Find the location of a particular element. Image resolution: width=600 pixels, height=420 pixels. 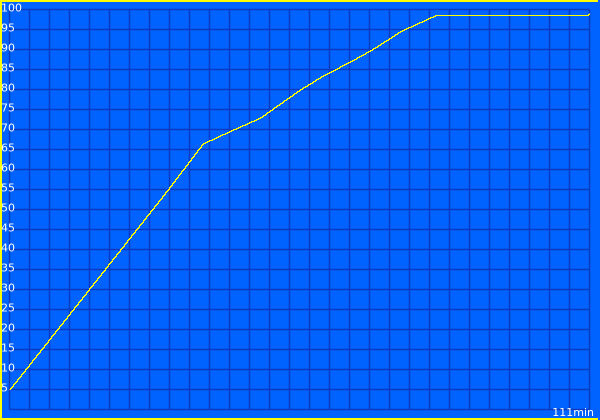

x-axis-end-label: 111min is located at coordinates (573, 412).